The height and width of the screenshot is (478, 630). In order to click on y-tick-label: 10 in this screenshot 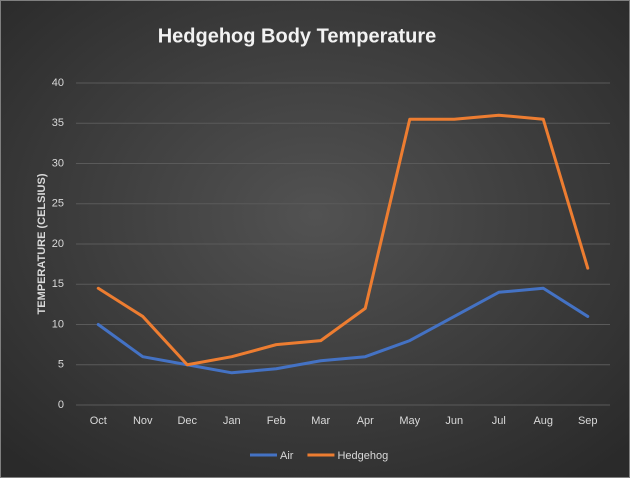, I will do `click(58, 324)`.